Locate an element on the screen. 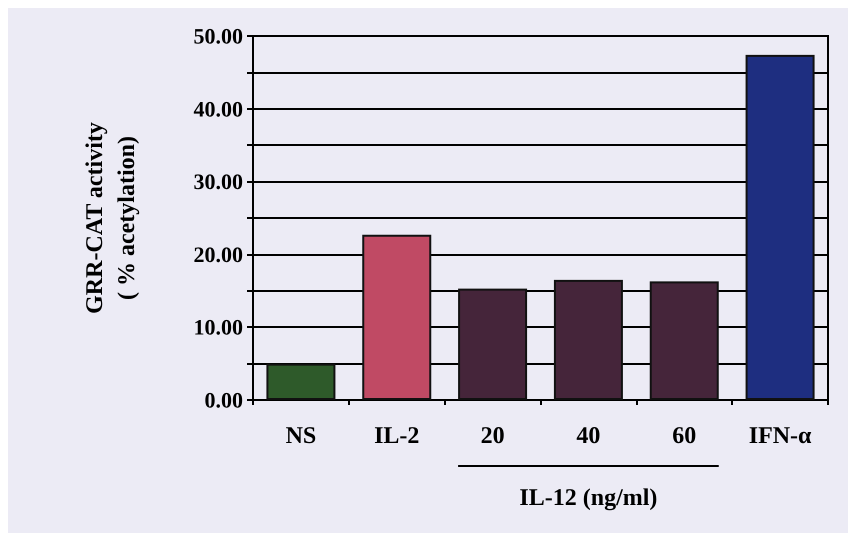 This screenshot has width=856, height=541. y-tick-label: 10.00 is located at coordinates (218, 327).